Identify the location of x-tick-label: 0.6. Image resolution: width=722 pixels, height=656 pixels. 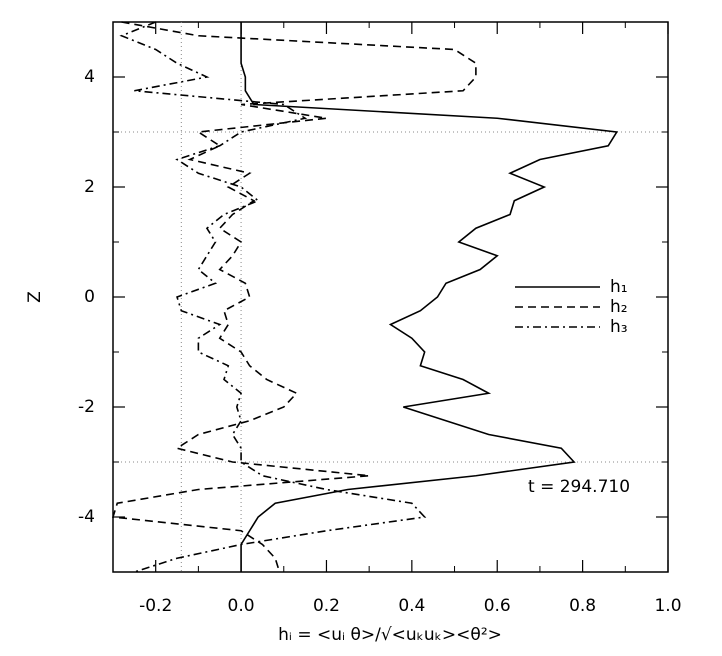
(497, 606).